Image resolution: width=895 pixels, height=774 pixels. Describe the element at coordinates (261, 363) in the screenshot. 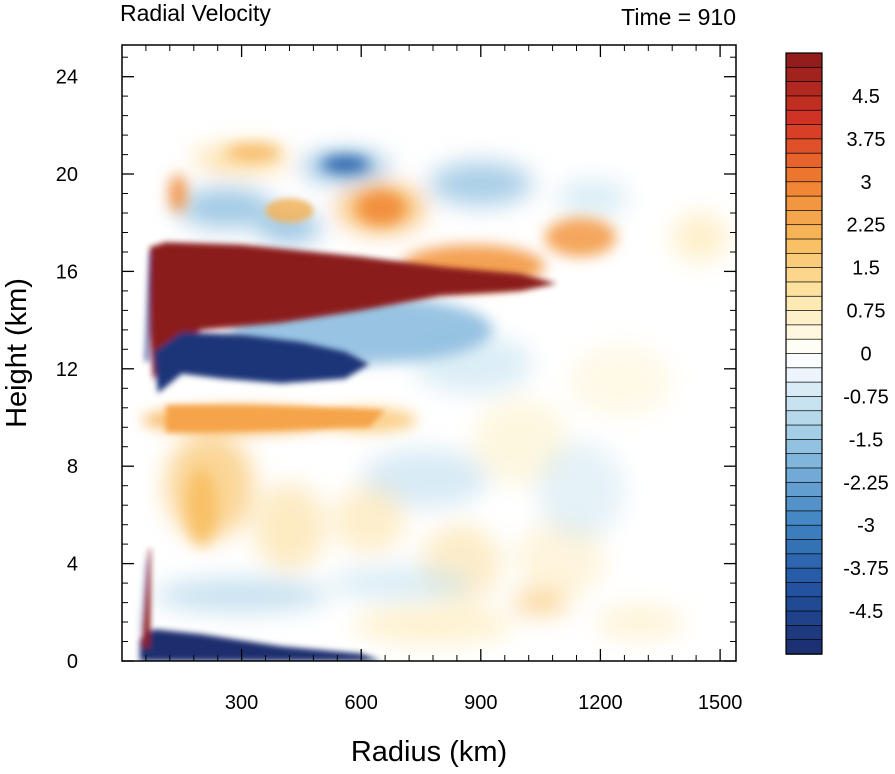

I see `upper-inflow-max` at that location.